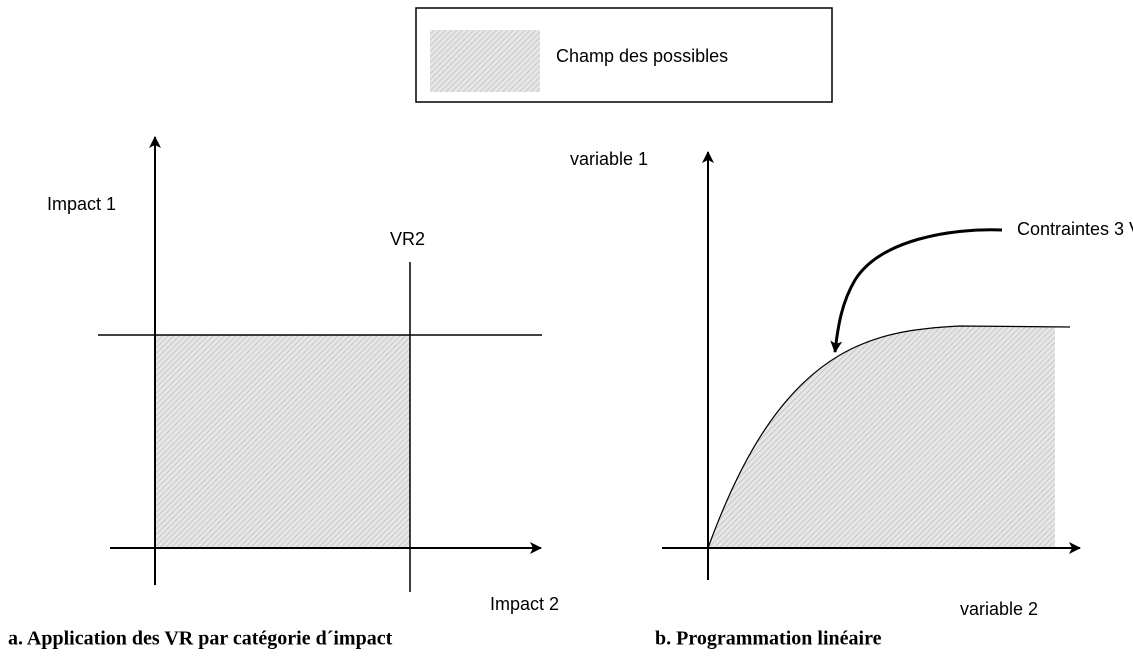 This screenshot has height=659, width=1133. I want to click on caption: b. Programmation linéaire, so click(768, 639).